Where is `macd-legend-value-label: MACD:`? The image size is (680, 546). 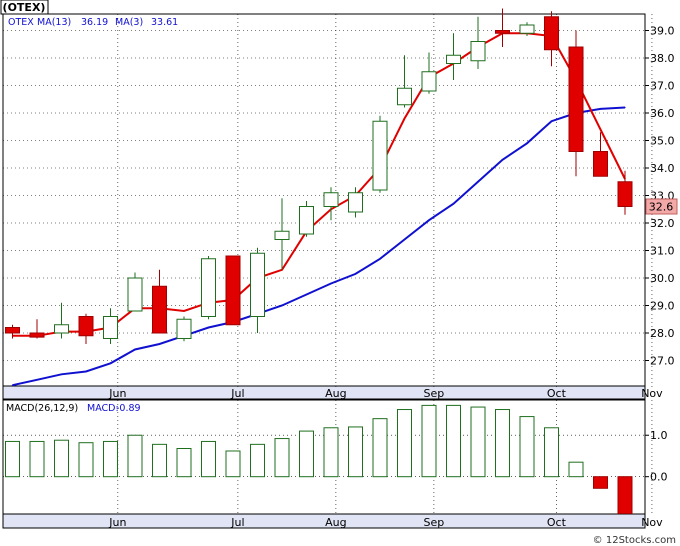
macd-legend-value-label: MACD: is located at coordinates (103, 408).